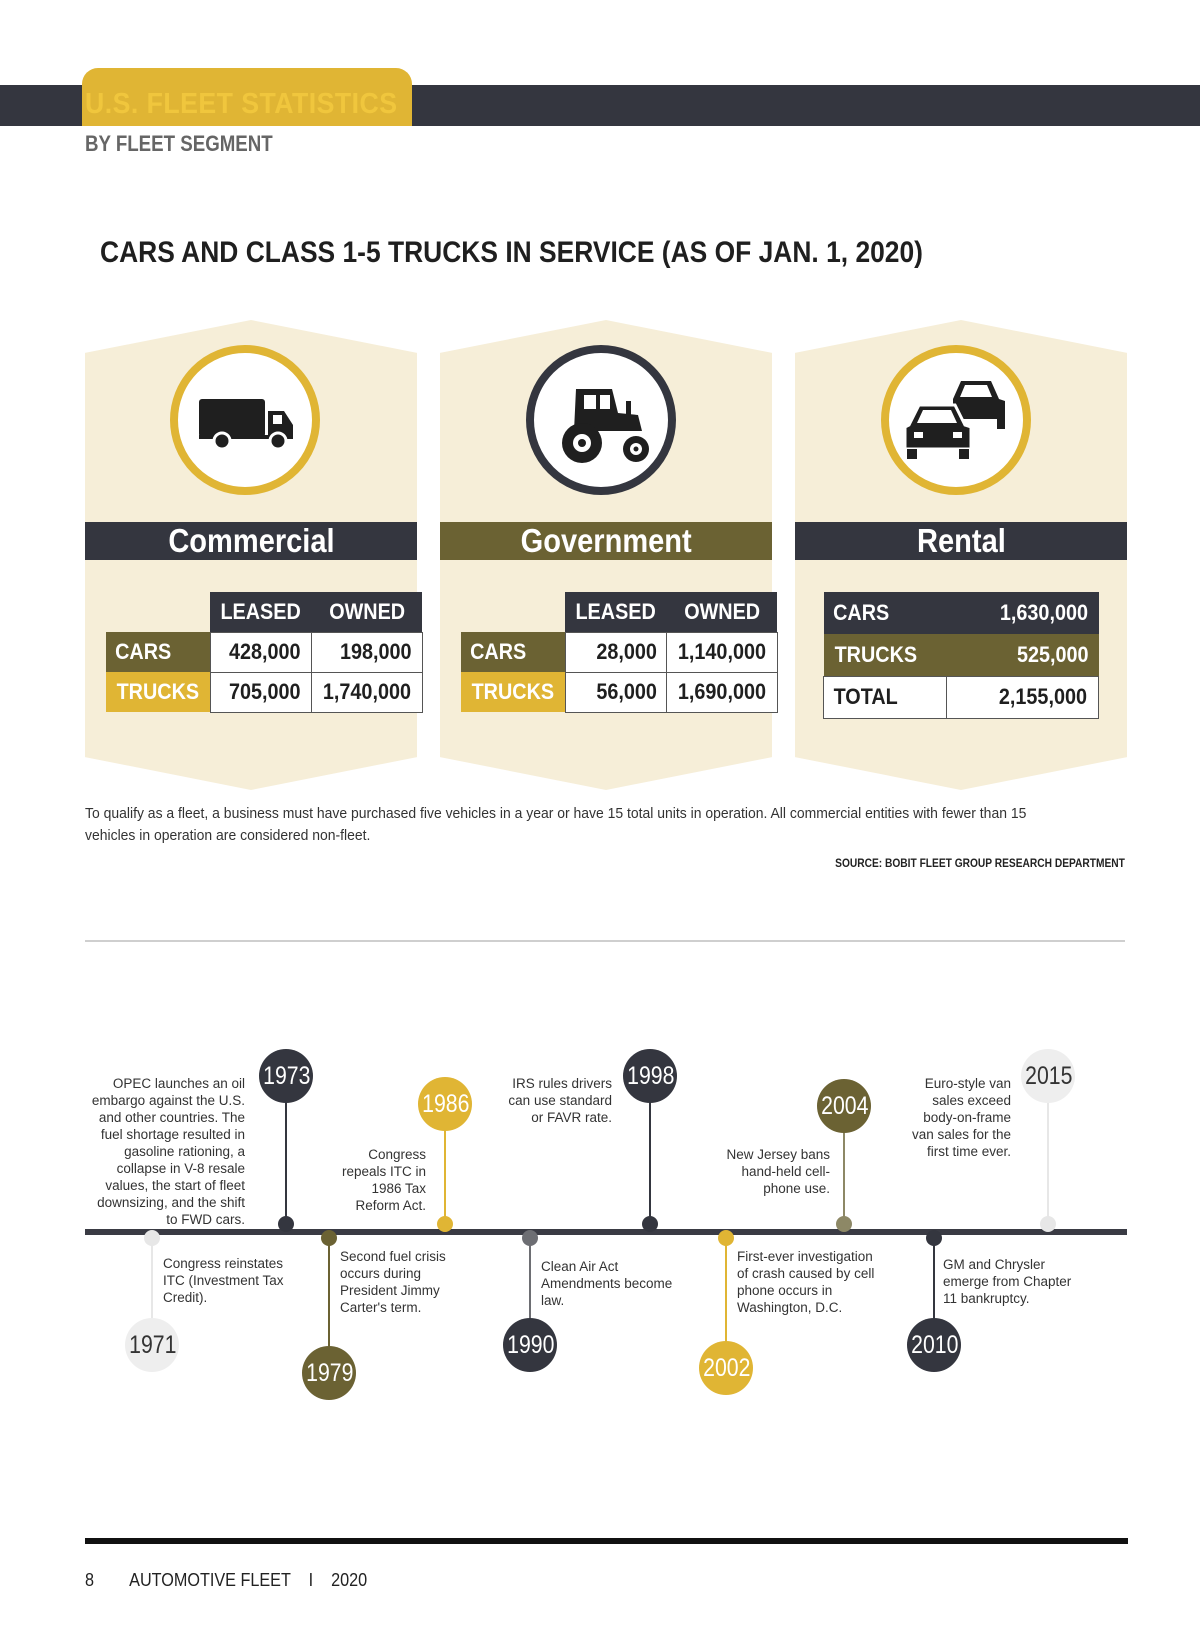  What do you see at coordinates (607, 1283) in the screenshot?
I see `event-1990: Clean Air Act Amendments become law.` at bounding box center [607, 1283].